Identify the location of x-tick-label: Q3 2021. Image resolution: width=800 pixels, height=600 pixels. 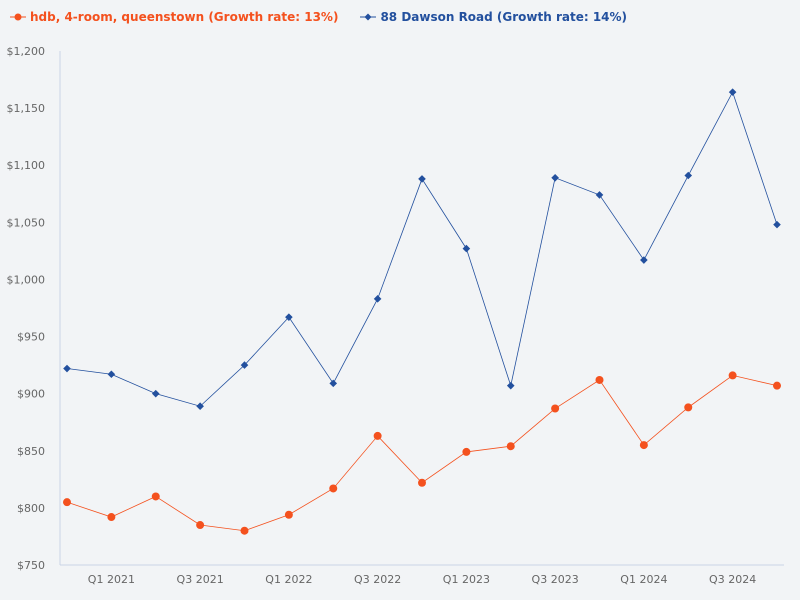
(200, 579).